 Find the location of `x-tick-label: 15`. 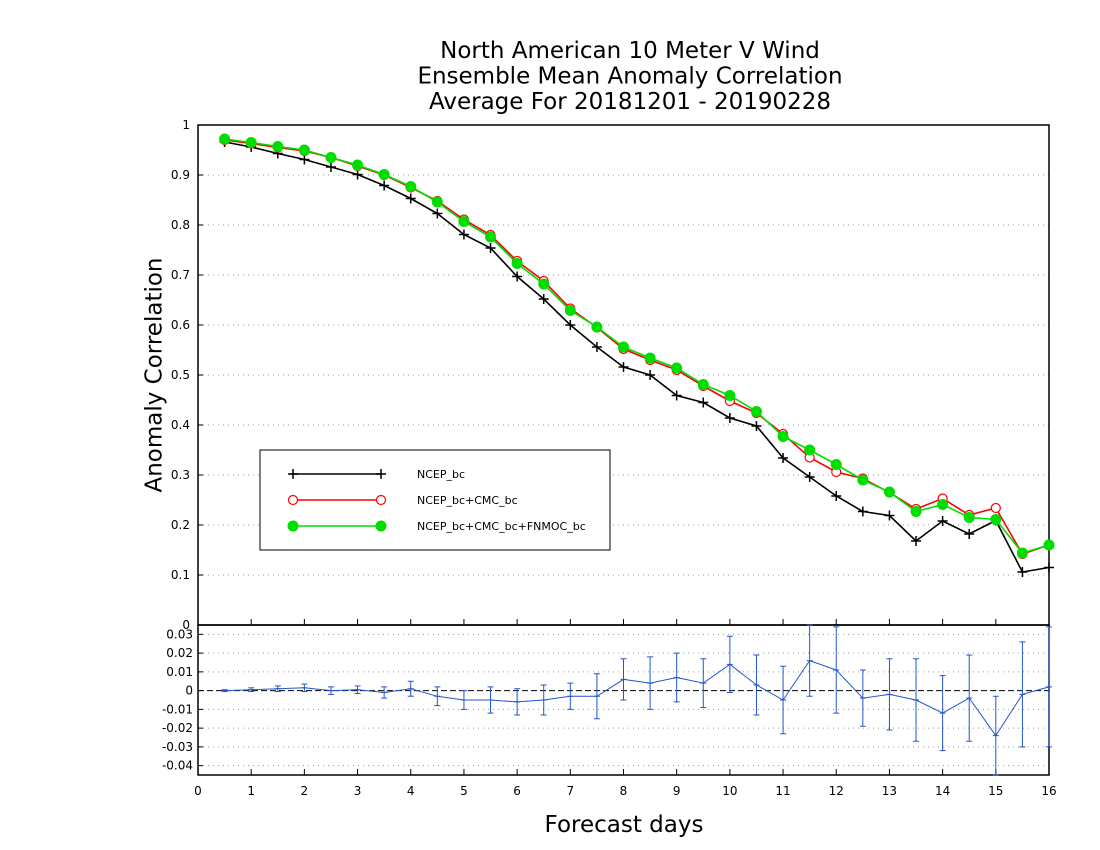

x-tick-label: 15 is located at coordinates (995, 791).